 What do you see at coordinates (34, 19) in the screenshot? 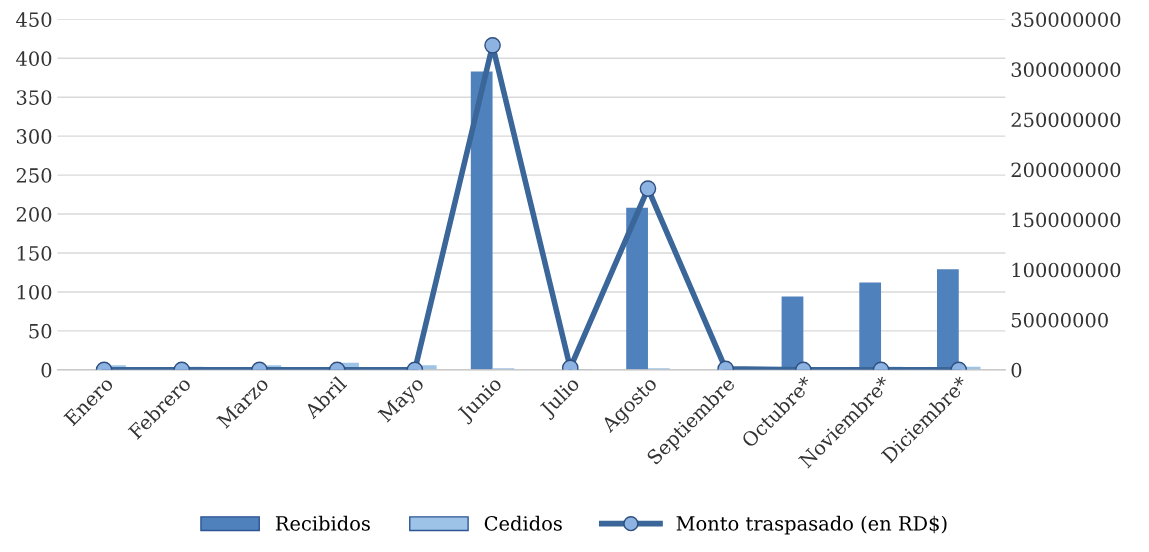
I see `y-tick-label: 450` at bounding box center [34, 19].